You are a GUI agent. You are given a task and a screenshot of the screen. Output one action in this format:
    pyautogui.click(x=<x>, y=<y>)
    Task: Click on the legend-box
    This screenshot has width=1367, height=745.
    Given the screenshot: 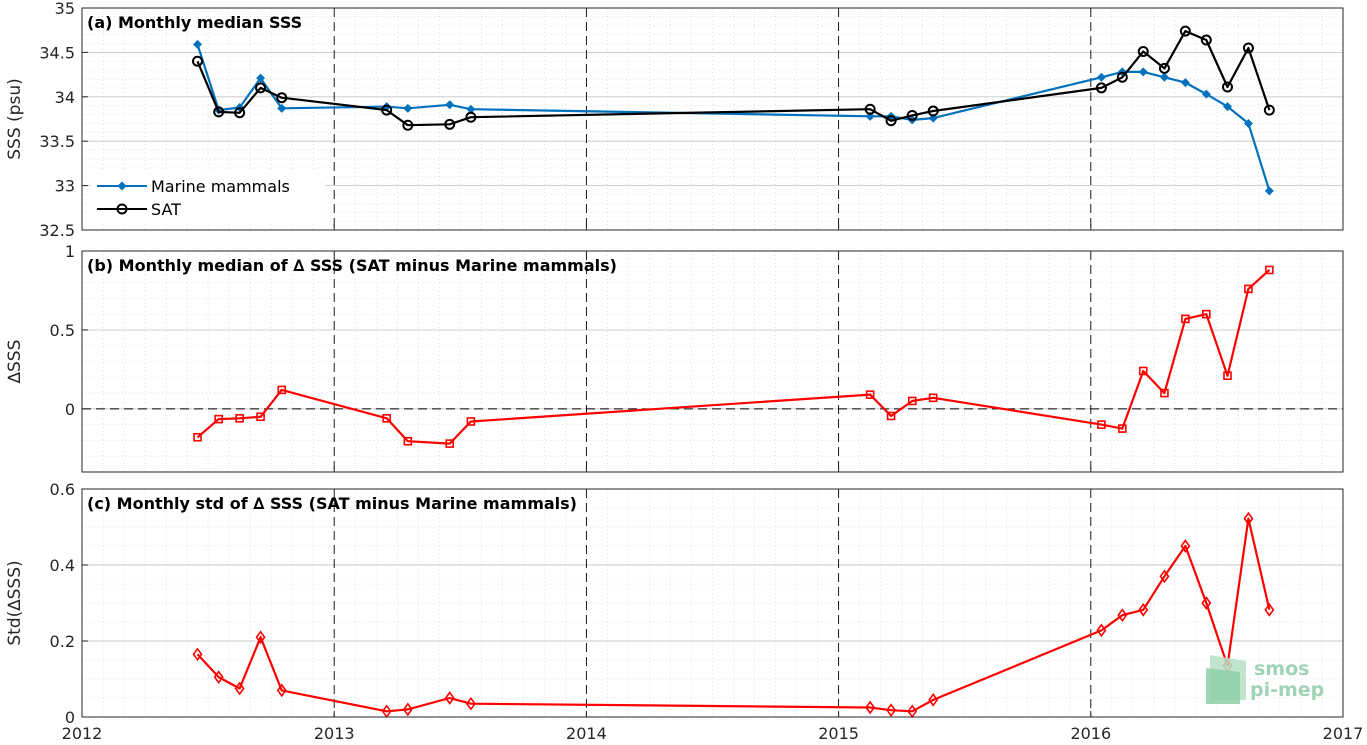 What is the action you would take?
    pyautogui.click(x=208, y=198)
    